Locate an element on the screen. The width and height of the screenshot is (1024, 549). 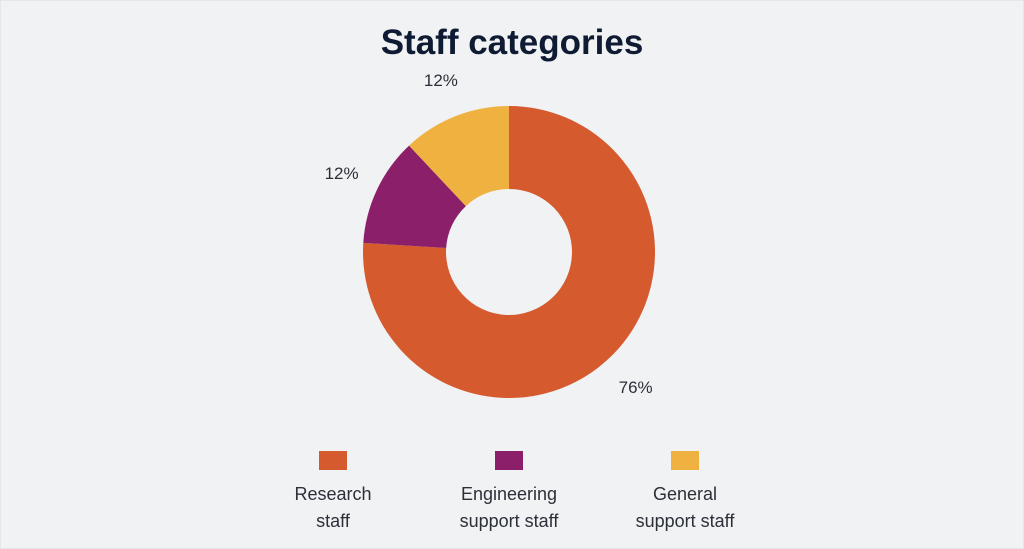
legend-label: Research staff is located at coordinates (333, 507).